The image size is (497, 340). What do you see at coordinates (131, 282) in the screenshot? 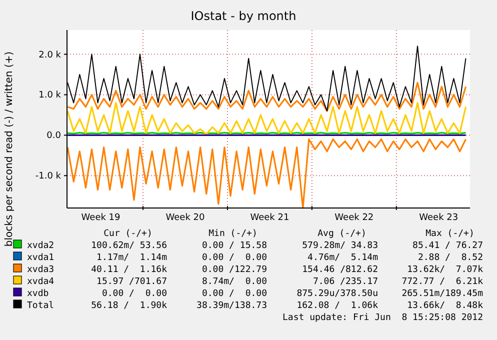
I see `text: 15.97 /701.67` at bounding box center [131, 282].